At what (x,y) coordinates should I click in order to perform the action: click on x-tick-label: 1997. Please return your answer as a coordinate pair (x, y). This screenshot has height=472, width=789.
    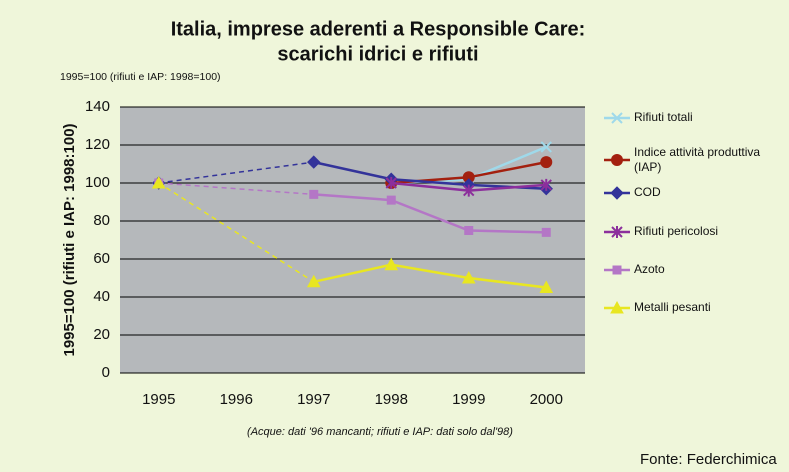
    Looking at the image, I should click on (313, 399).